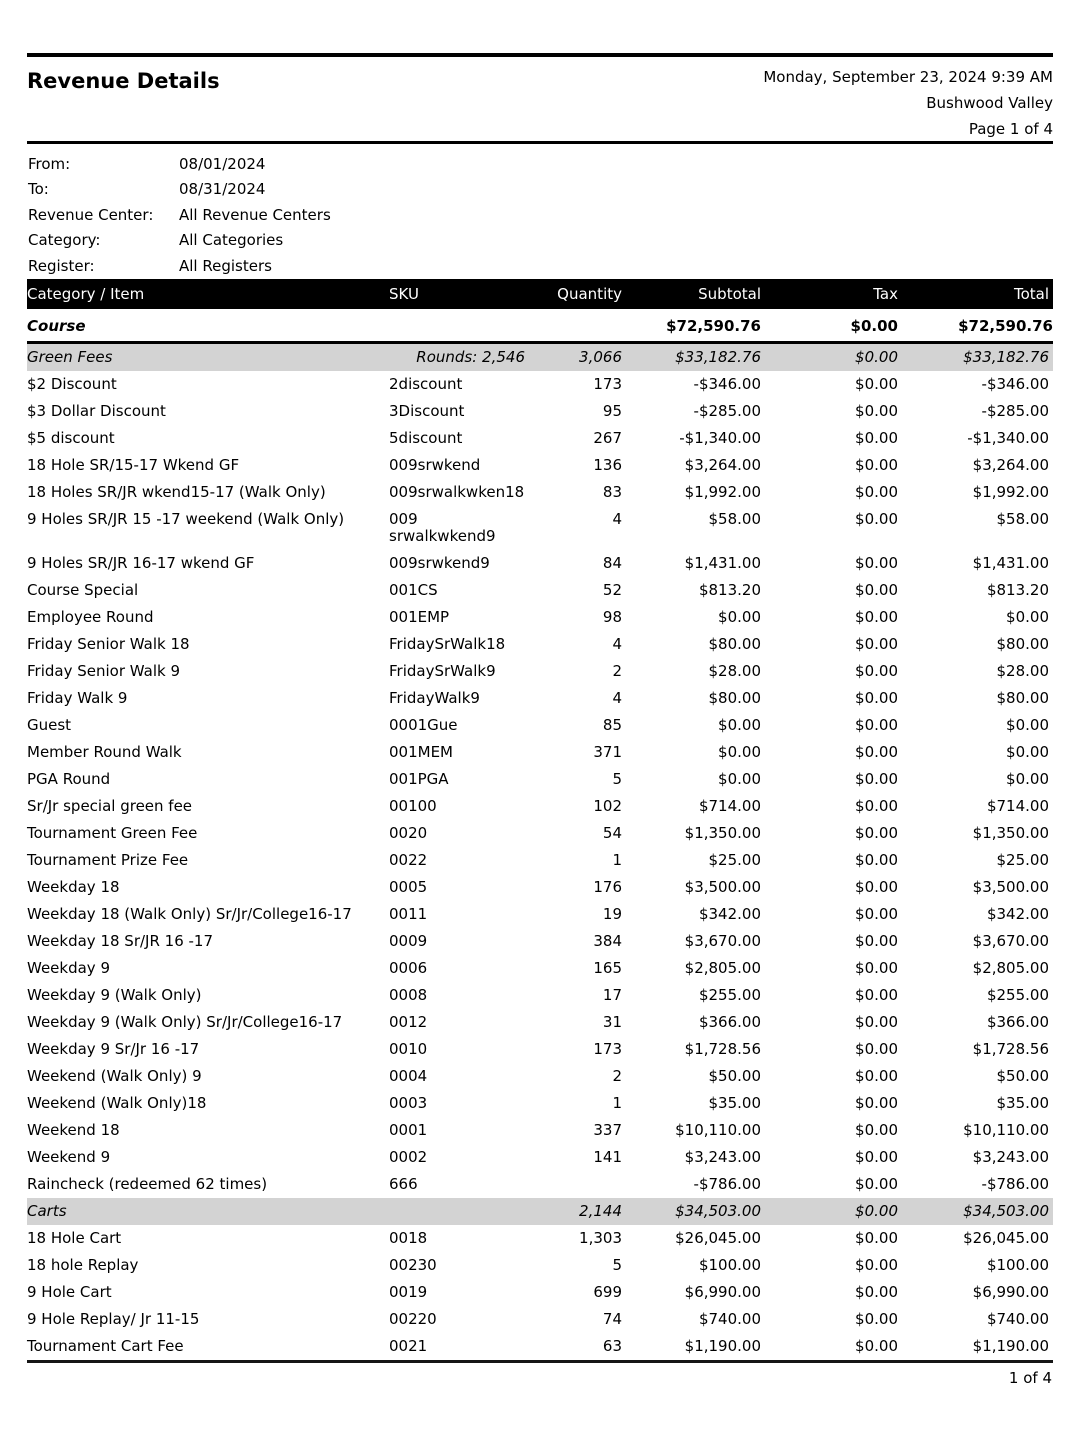 The width and height of the screenshot is (1080, 1451). What do you see at coordinates (975, 1348) in the screenshot?
I see `cell-total: $1,190.00` at bounding box center [975, 1348].